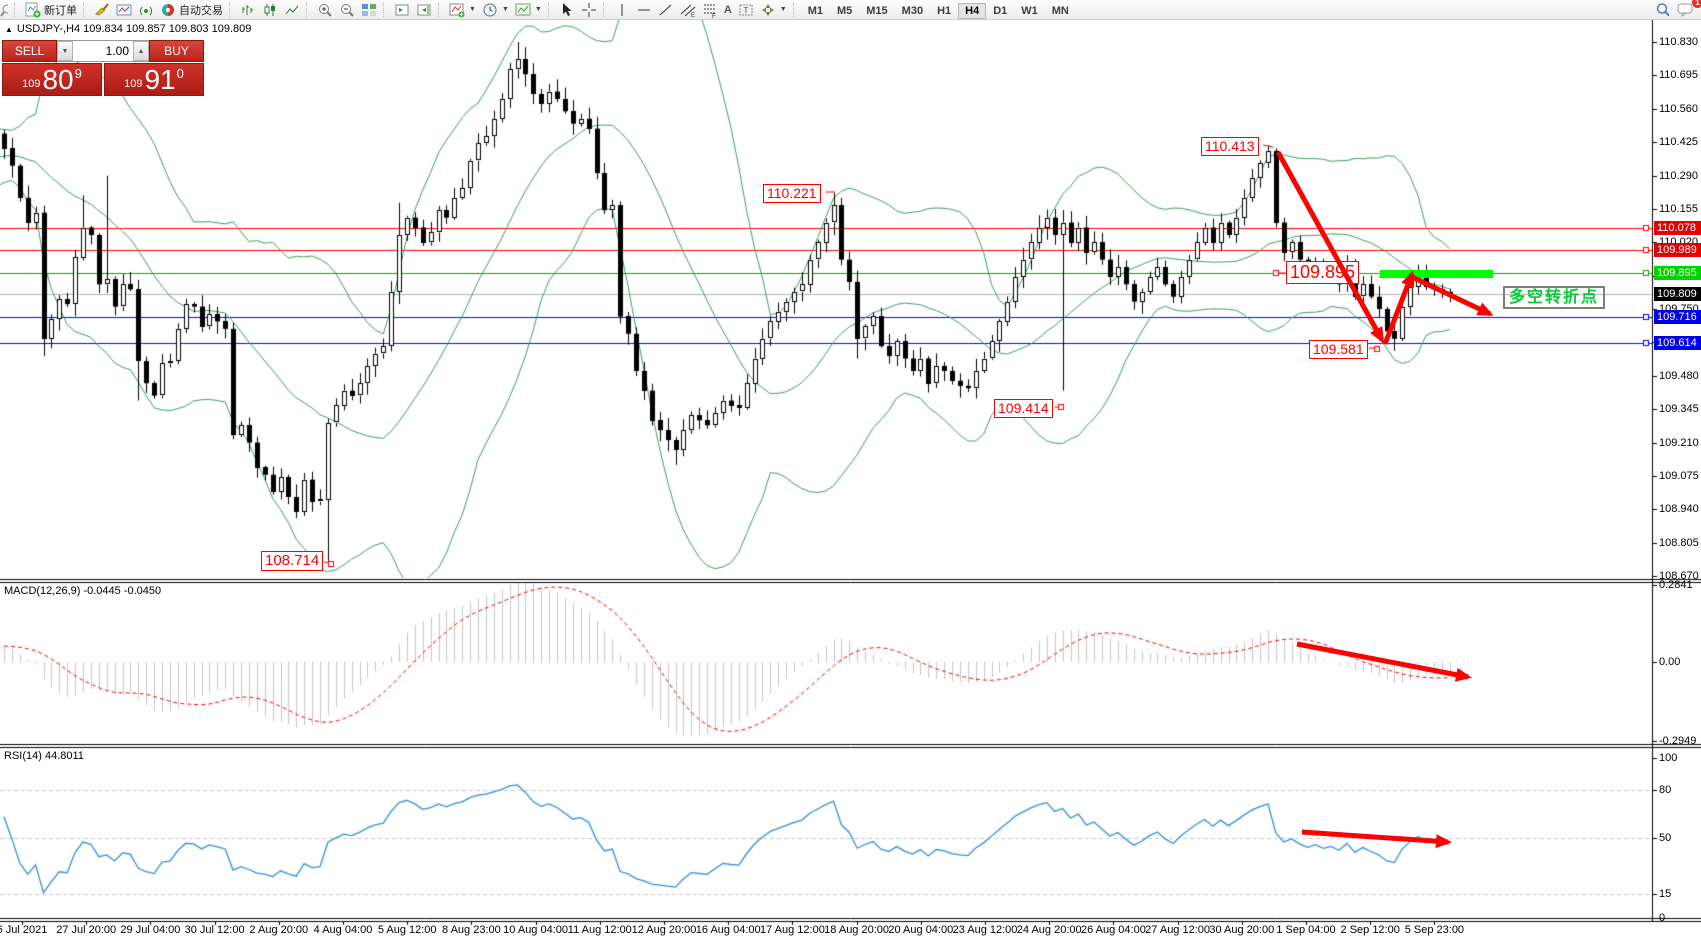 The width and height of the screenshot is (1701, 939). Describe the element at coordinates (51, 10) in the screenshot. I see `new-order-button: 新订单` at that location.